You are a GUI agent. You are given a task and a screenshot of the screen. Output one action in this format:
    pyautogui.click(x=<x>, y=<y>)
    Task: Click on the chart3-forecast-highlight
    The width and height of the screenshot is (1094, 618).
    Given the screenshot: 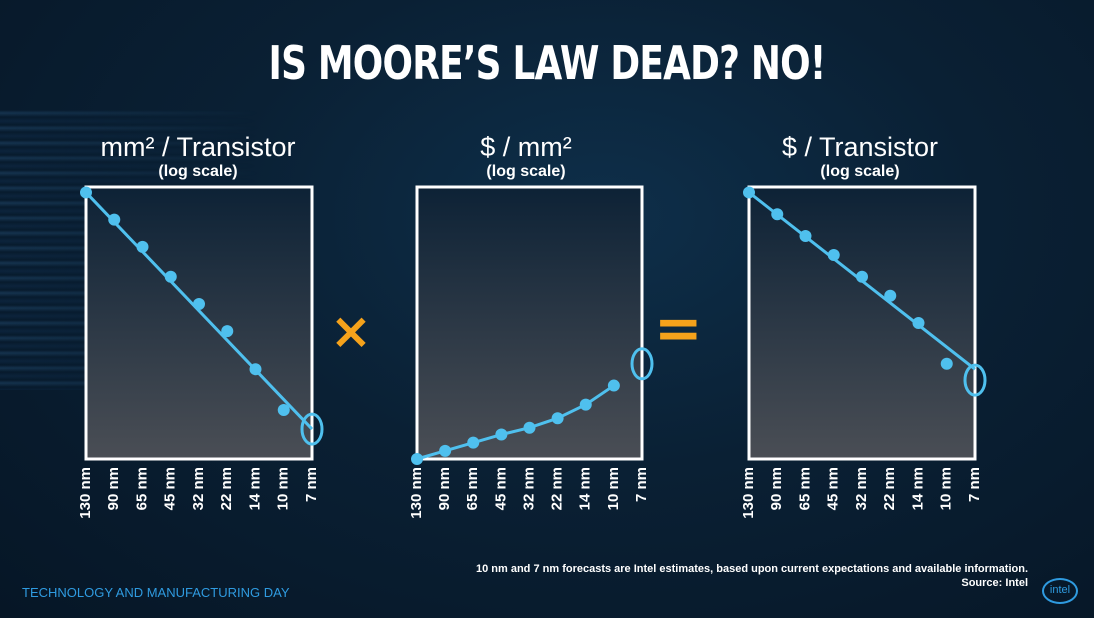 What is the action you would take?
    pyautogui.click(x=975, y=380)
    